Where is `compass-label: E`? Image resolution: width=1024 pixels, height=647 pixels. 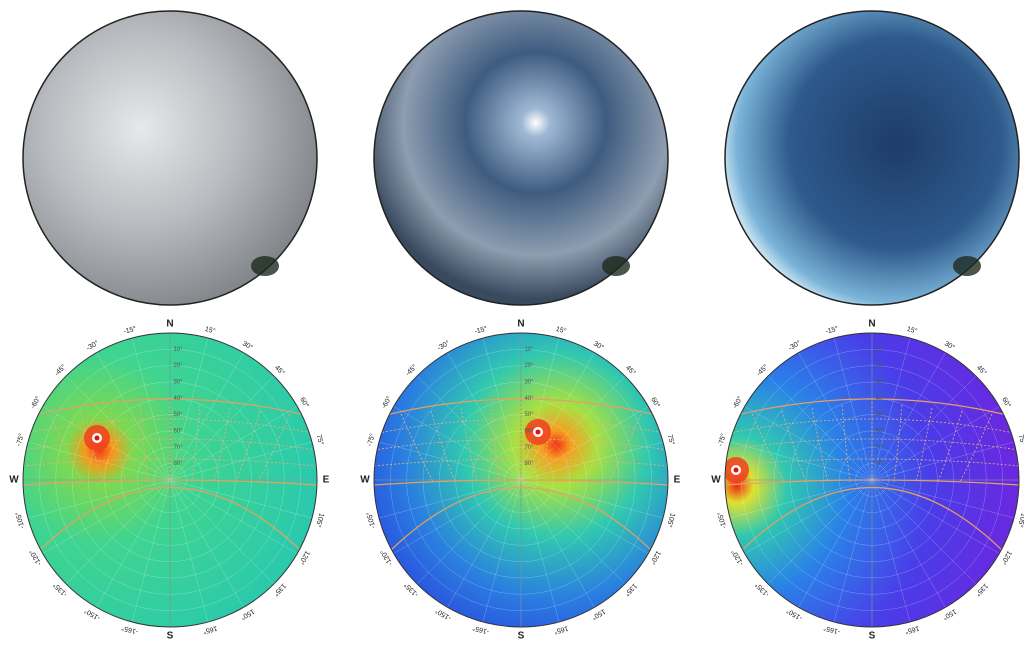 compass-label: E is located at coordinates (677, 480).